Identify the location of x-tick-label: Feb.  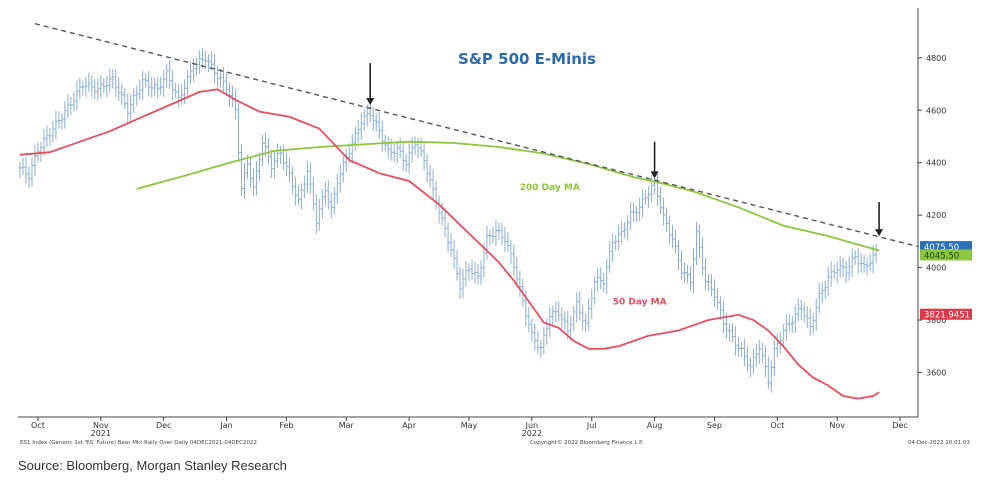
(286, 425).